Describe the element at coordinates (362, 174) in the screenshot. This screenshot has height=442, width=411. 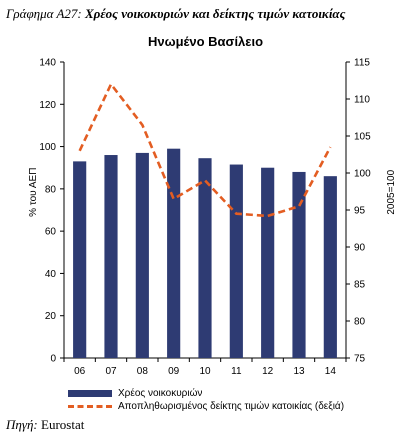
I see `right-tick-label: 100` at that location.